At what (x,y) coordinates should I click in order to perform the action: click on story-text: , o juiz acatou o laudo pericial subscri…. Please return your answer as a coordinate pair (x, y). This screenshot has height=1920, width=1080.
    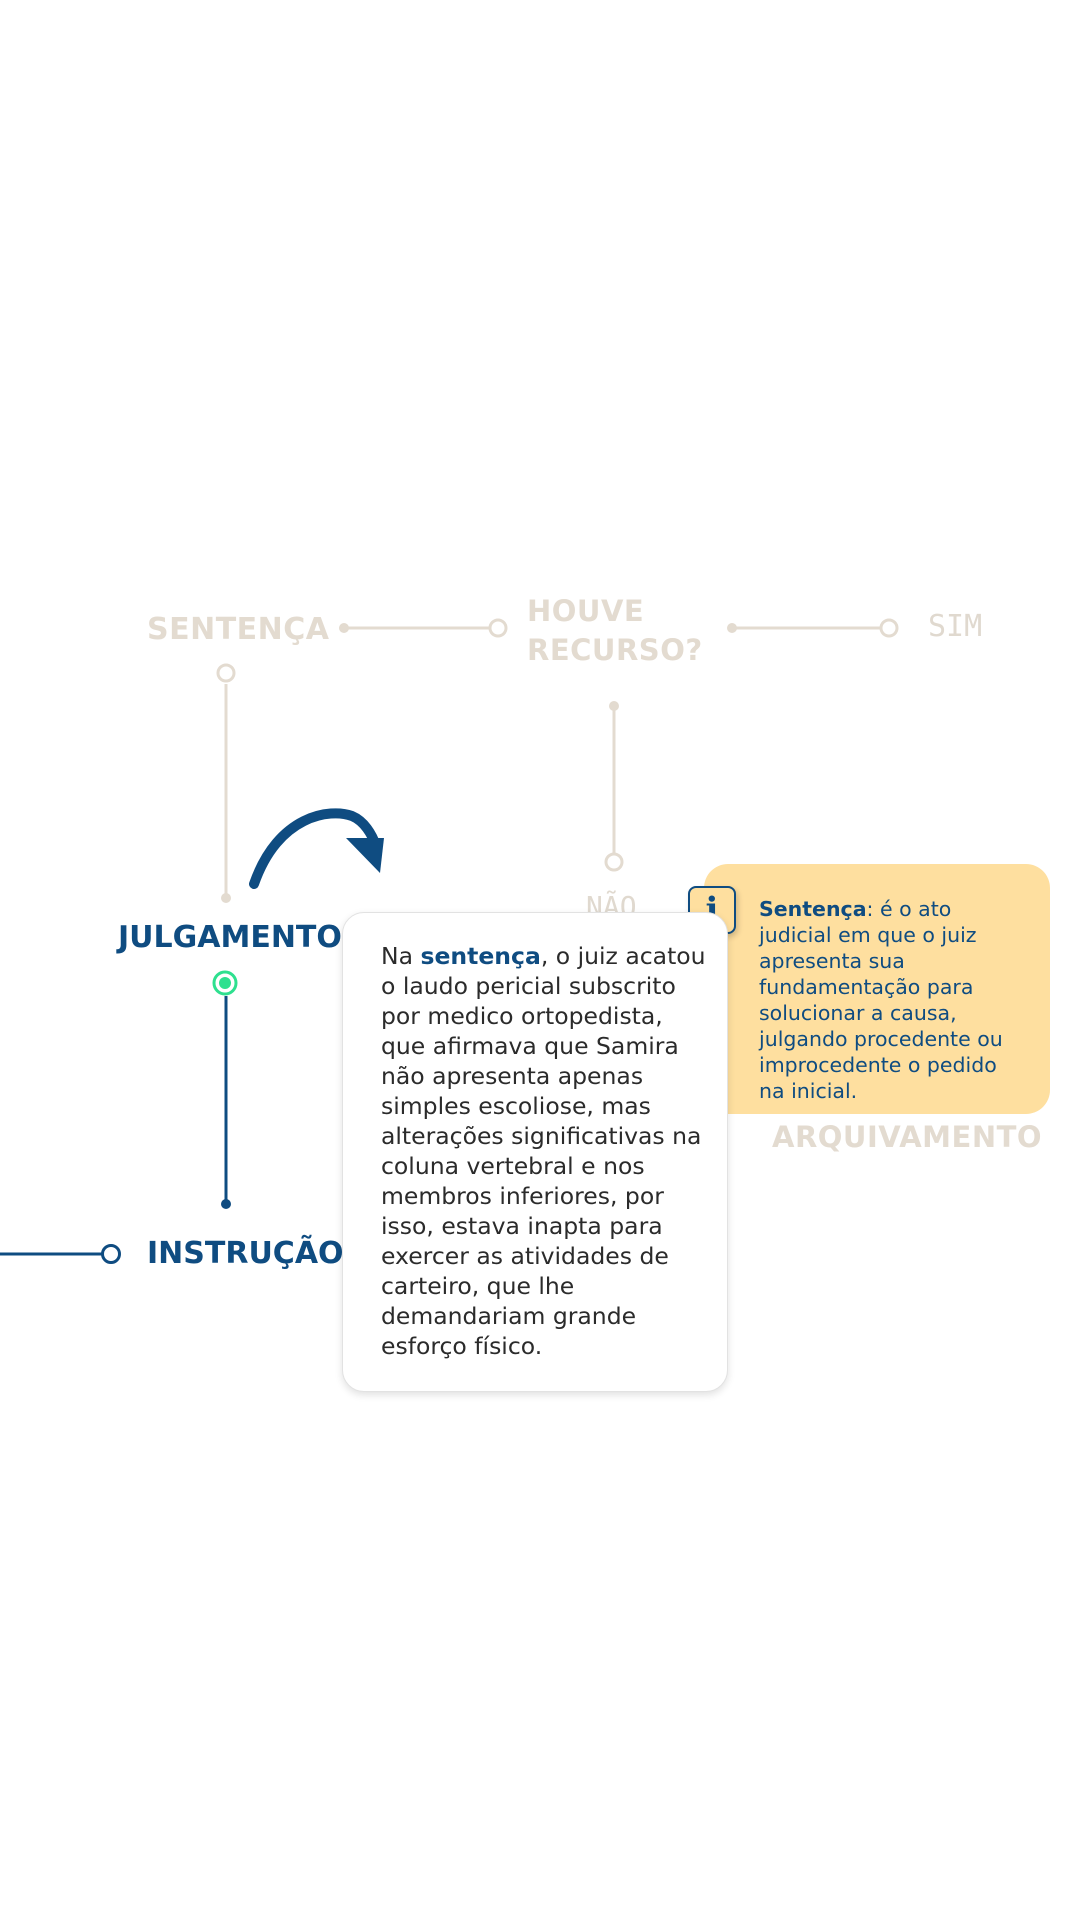
    Looking at the image, I should click on (543, 1151).